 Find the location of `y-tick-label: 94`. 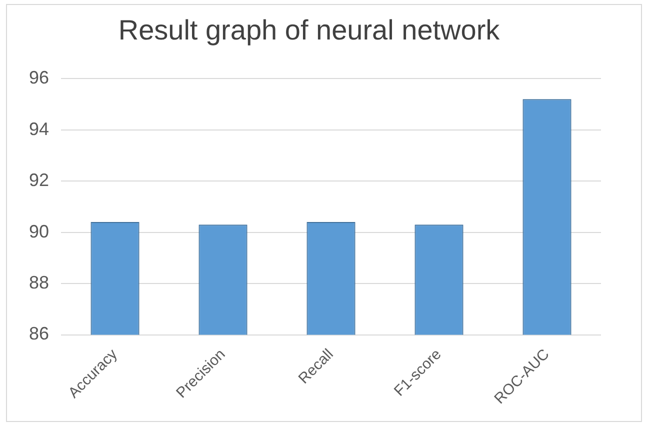

y-tick-label: 94 is located at coordinates (39, 128).